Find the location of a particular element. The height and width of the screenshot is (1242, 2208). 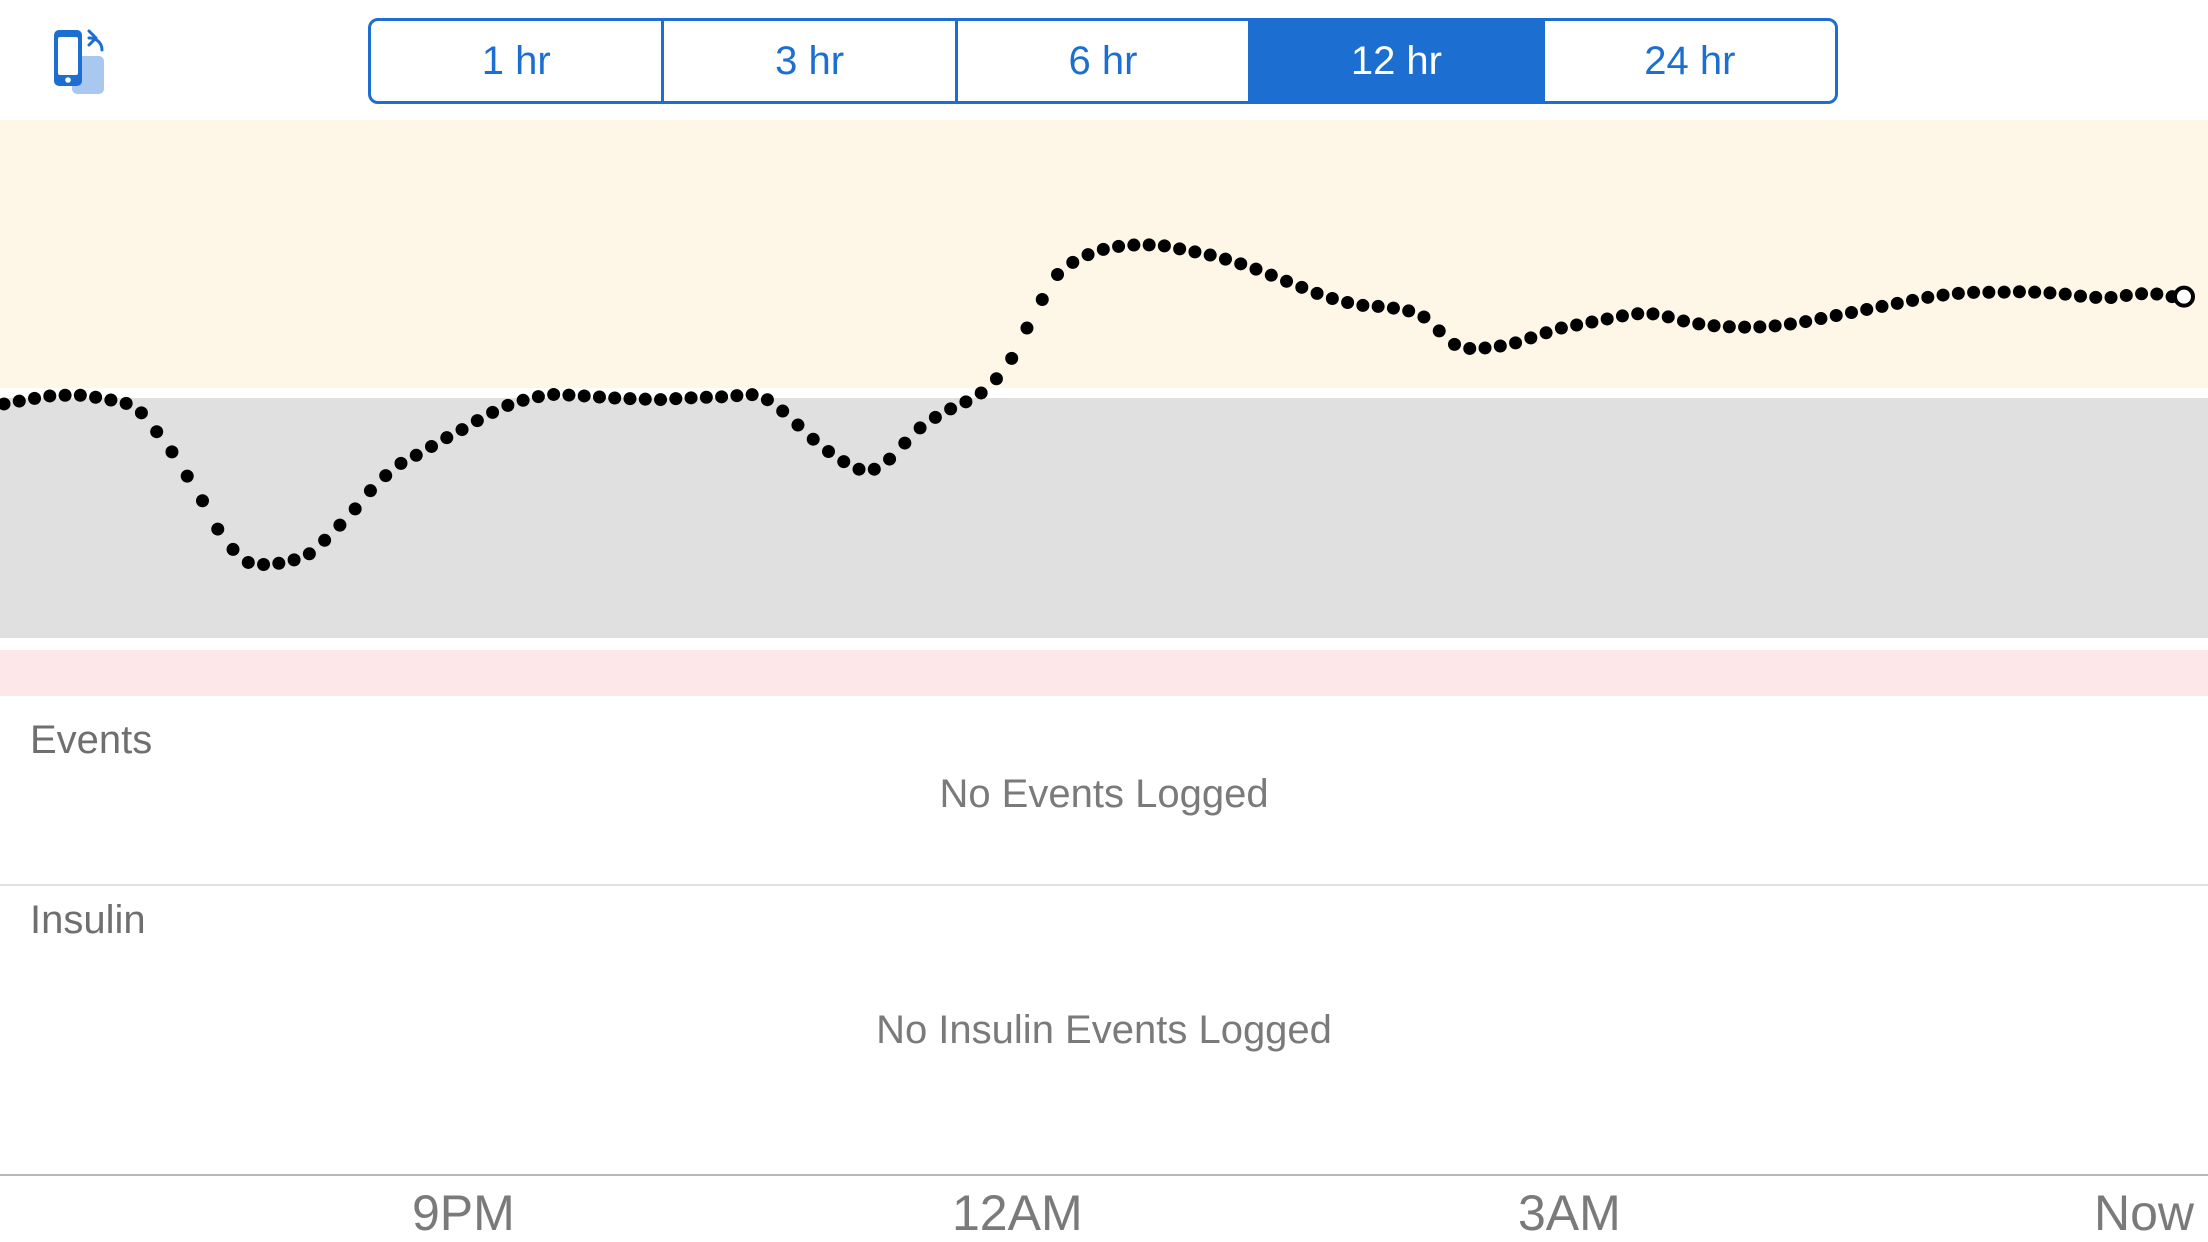

top-bar: 1 hr 3 hr 6 hr 12 hr 24 hr is located at coordinates (1104, 60).